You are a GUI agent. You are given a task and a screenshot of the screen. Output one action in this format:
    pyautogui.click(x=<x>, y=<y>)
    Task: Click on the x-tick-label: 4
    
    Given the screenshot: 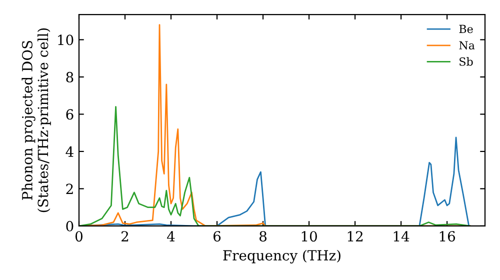 What is the action you would take?
    pyautogui.click(x=171, y=236)
    